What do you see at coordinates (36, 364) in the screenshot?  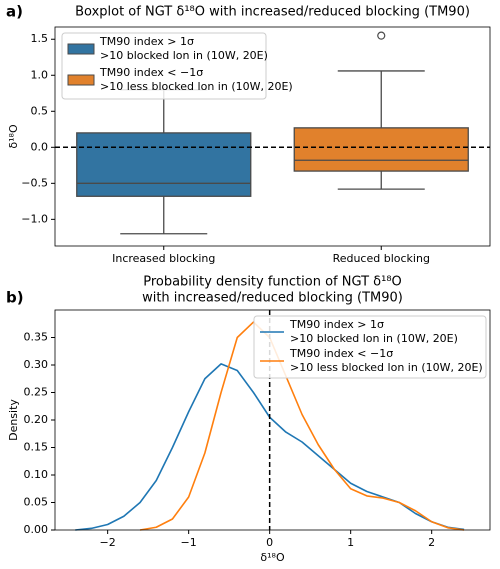 I see `y-tick-label: 0.30` at bounding box center [36, 364].